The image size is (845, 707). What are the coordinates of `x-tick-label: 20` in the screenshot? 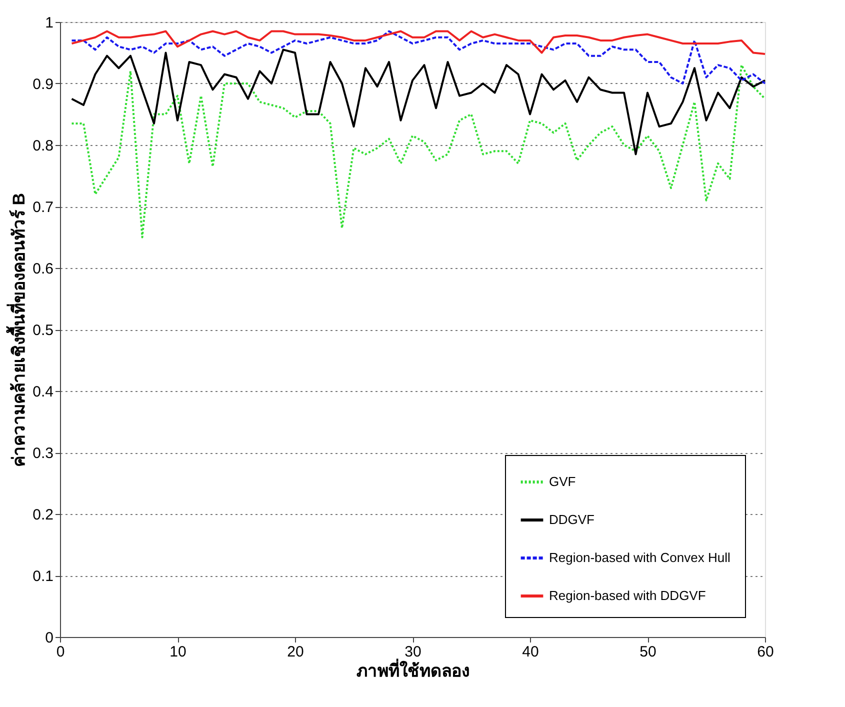 It's located at (295, 652).